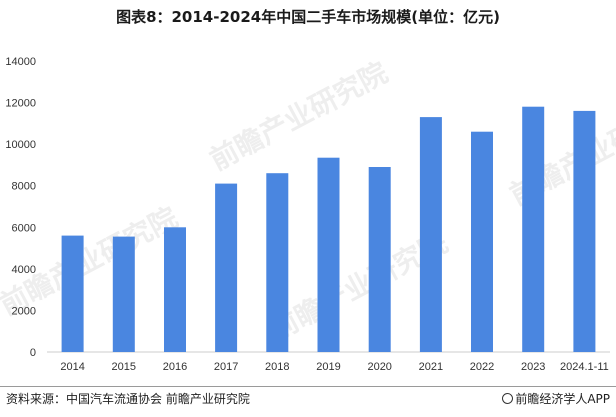  What do you see at coordinates (20, 62) in the screenshot?
I see `y-tick-label: 14000` at bounding box center [20, 62].